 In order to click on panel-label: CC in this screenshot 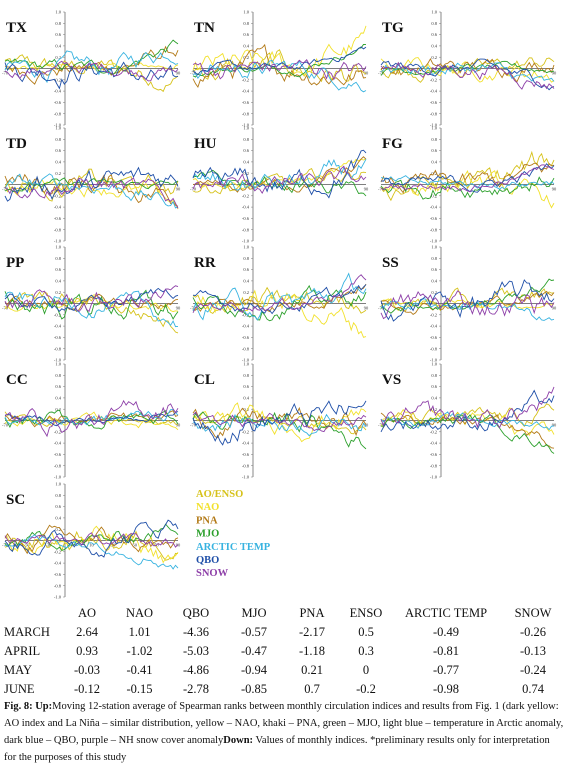, I will do `click(17, 380)`.